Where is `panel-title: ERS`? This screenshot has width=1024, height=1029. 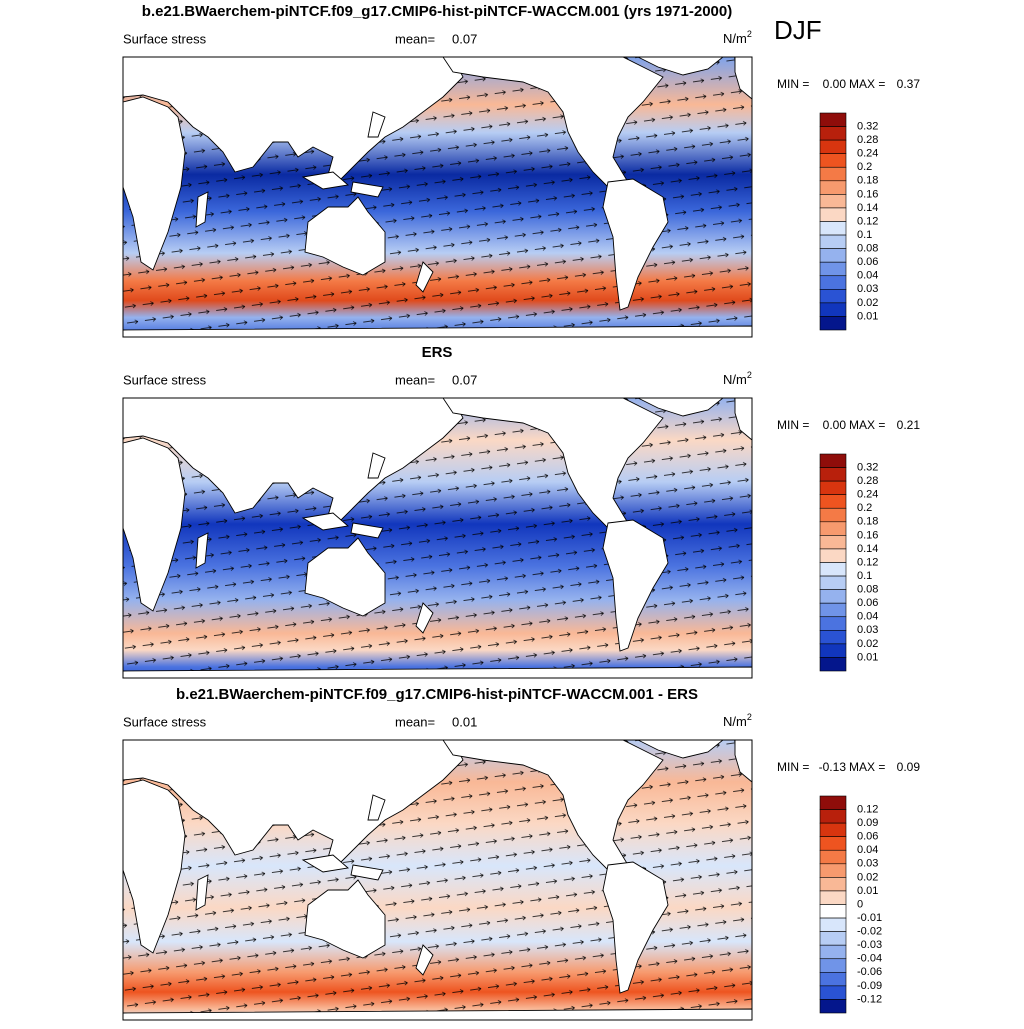 panel-title: ERS is located at coordinates (437, 352).